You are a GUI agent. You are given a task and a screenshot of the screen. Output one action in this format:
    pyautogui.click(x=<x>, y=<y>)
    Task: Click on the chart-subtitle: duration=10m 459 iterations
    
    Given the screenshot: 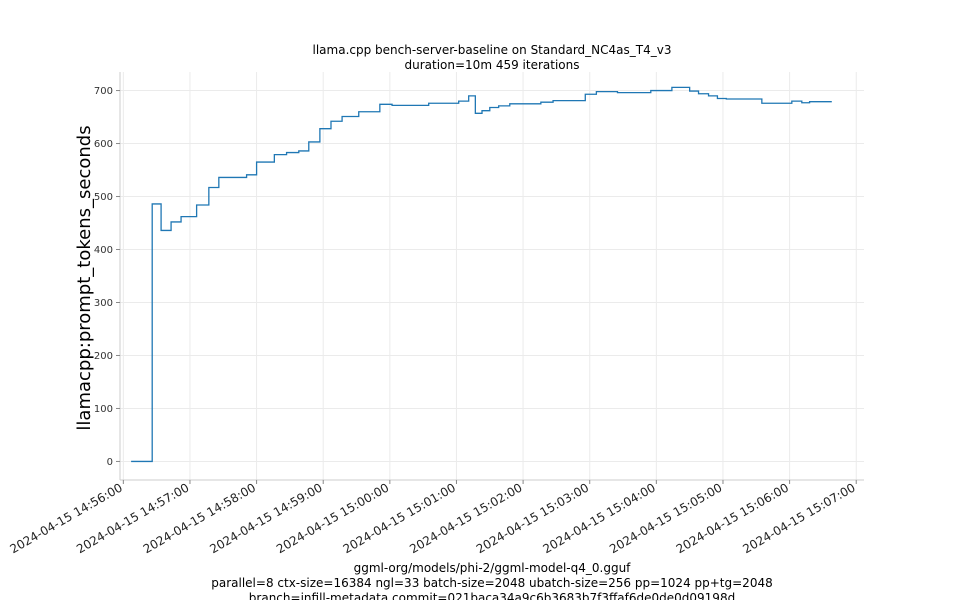 What is the action you would take?
    pyautogui.click(x=492, y=65)
    